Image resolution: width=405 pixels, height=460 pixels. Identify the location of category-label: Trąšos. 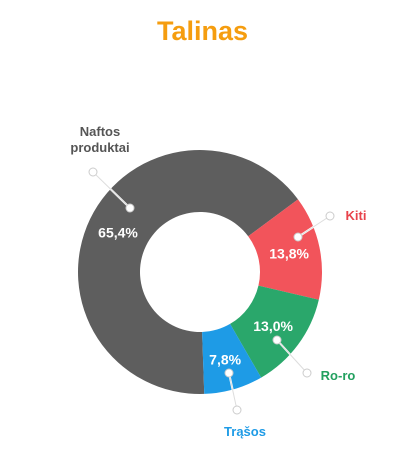
(245, 431).